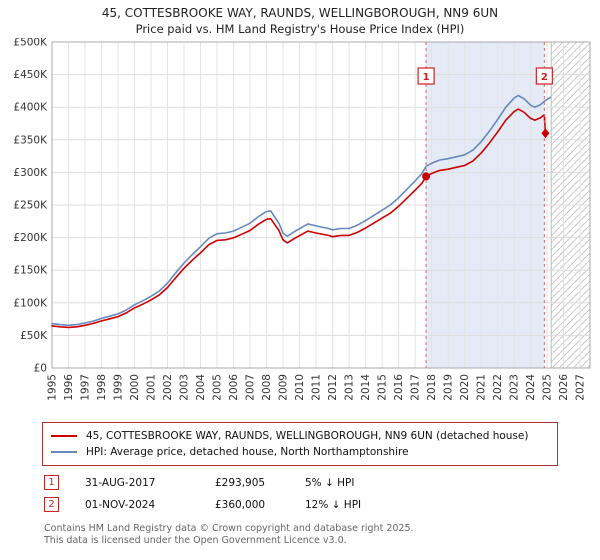  What do you see at coordinates (51, 482) in the screenshot?
I see `sale-1-marker-badge: 1` at bounding box center [51, 482].